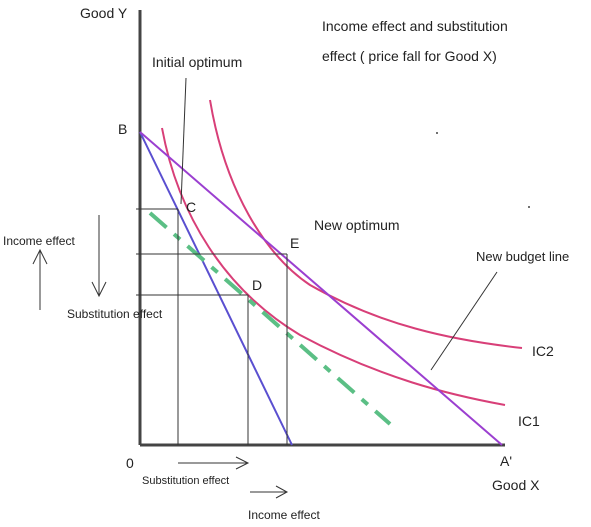 Image resolution: width=591 pixels, height=527 pixels. I want to click on point-a-prime-label: A', so click(506, 461).